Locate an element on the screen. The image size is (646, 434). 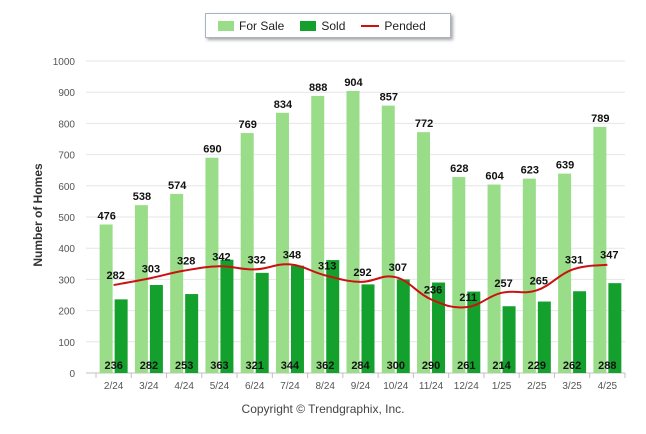
data-label-pended: 348 is located at coordinates (292, 255).